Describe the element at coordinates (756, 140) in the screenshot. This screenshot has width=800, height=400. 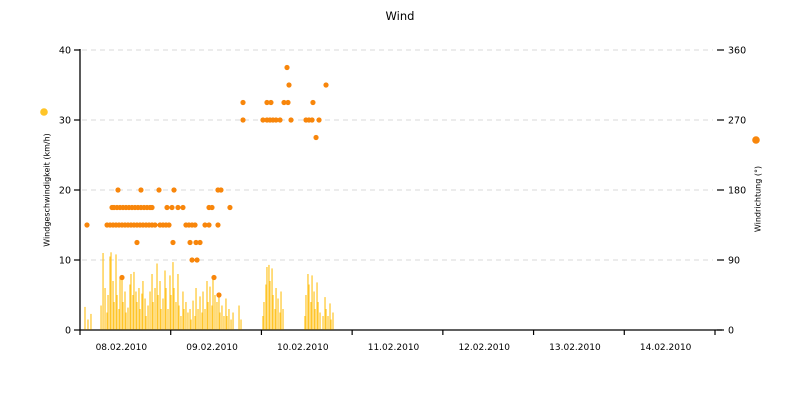
I see `direction-legend-dot` at that location.